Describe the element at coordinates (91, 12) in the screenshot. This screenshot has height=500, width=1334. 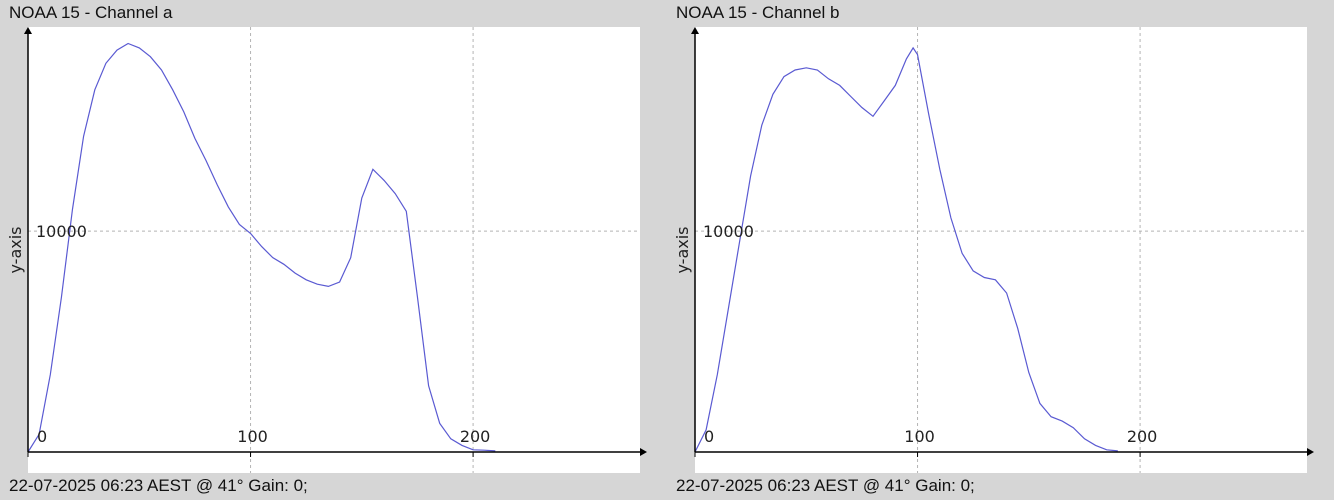
I see `chart-title: NOAA 15 - Channel a` at that location.